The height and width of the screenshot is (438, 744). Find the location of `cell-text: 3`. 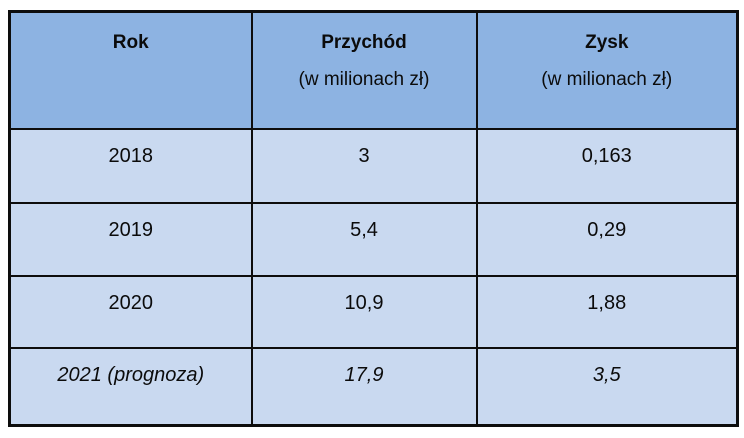

cell-text: 3 is located at coordinates (364, 155).